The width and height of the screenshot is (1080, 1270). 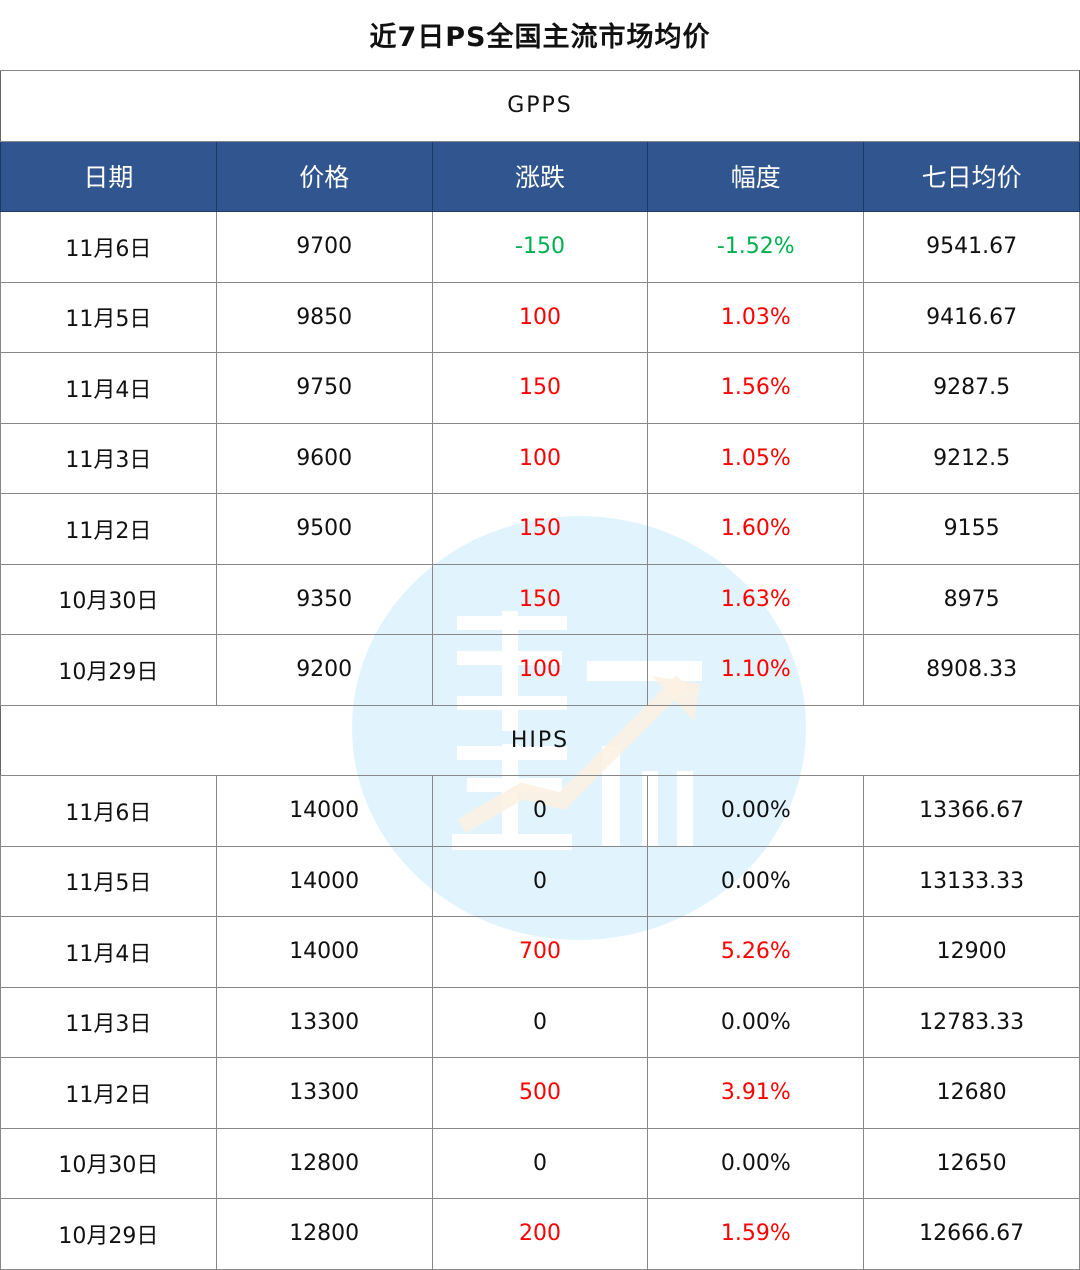 I want to click on table-row: 11月3日 9600 100 1.05% 9212.5, so click(x=540, y=458).